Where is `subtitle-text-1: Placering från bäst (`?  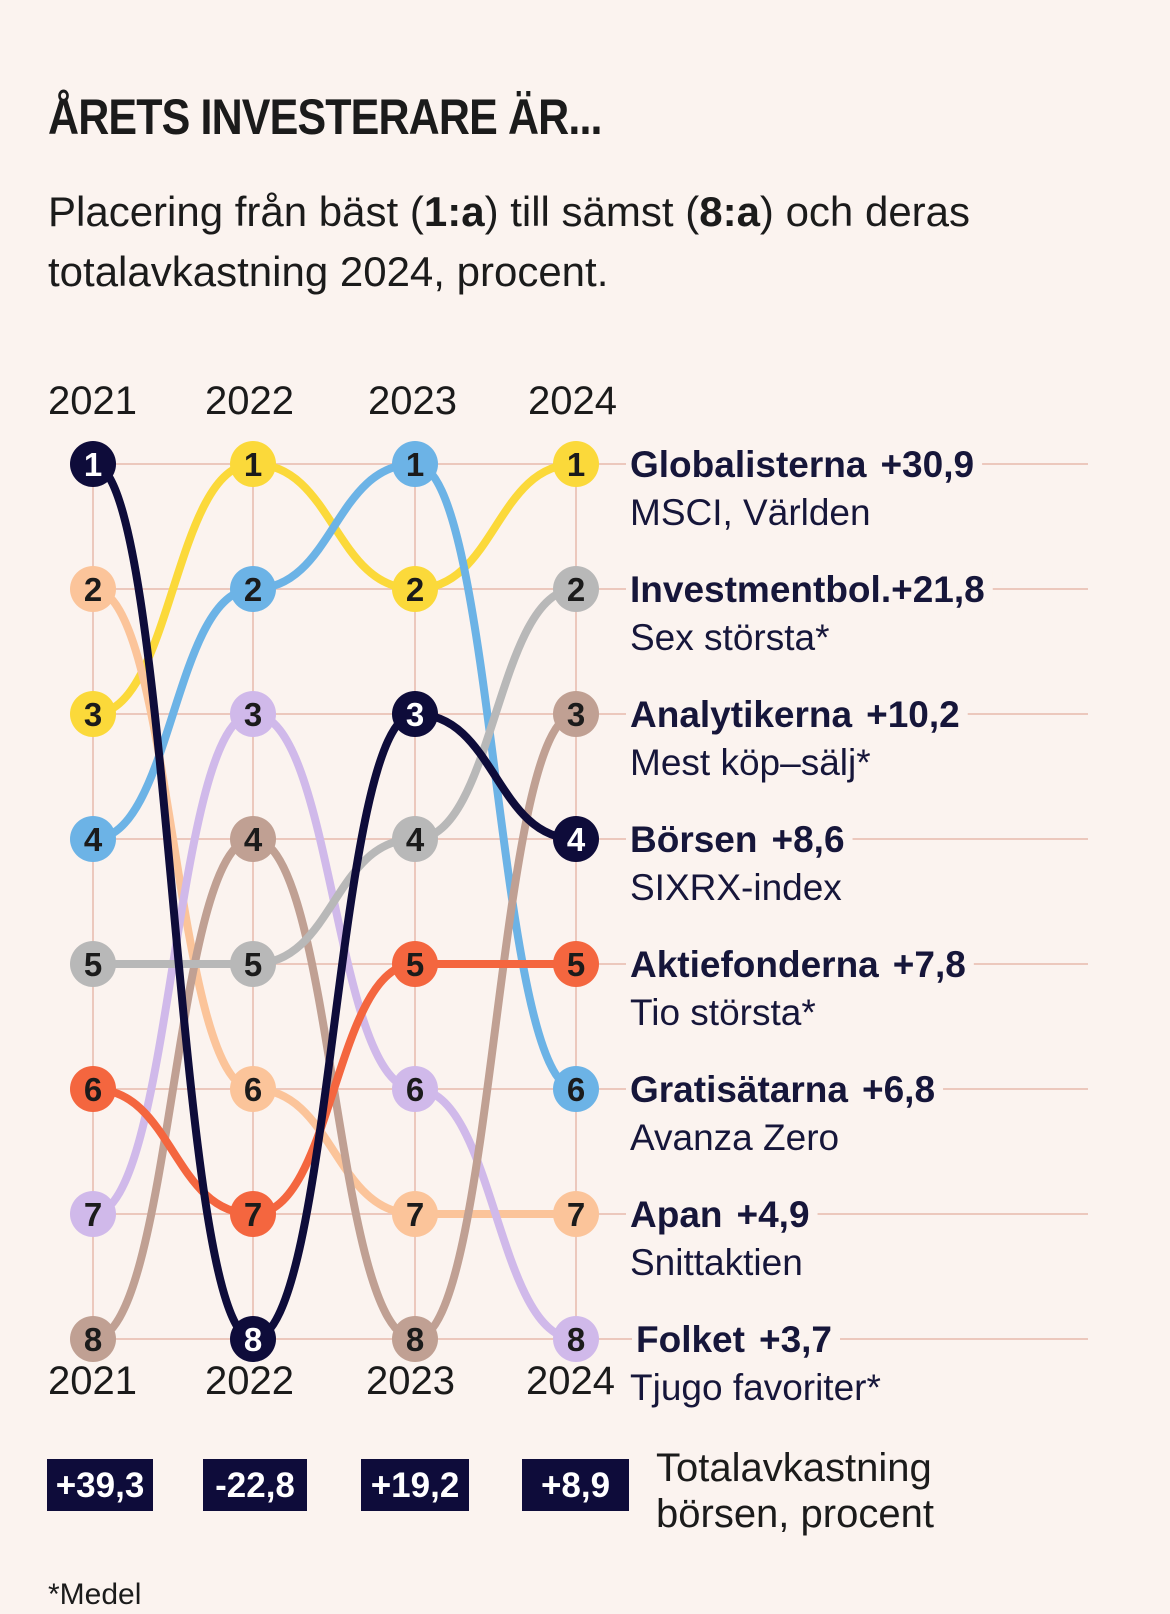 subtitle-text-1: Placering från bäst ( is located at coordinates (236, 211).